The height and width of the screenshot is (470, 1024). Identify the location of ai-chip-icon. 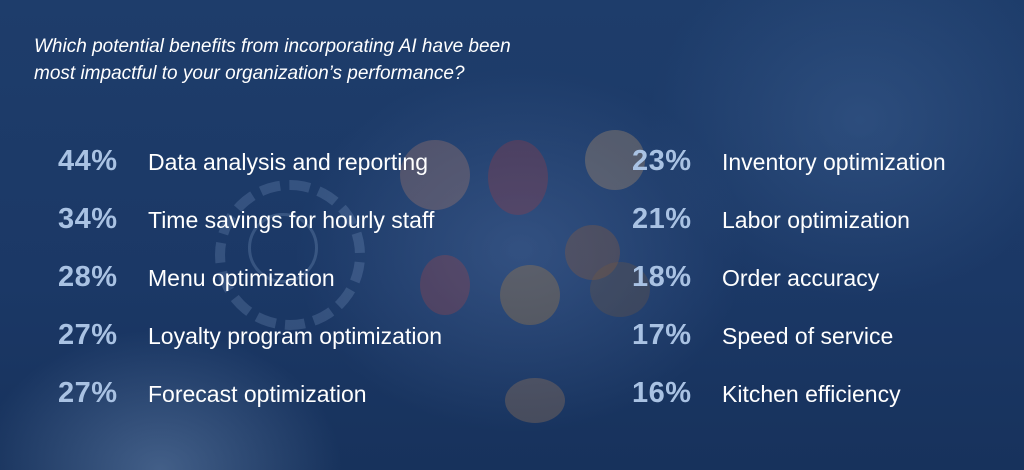
(283, 248).